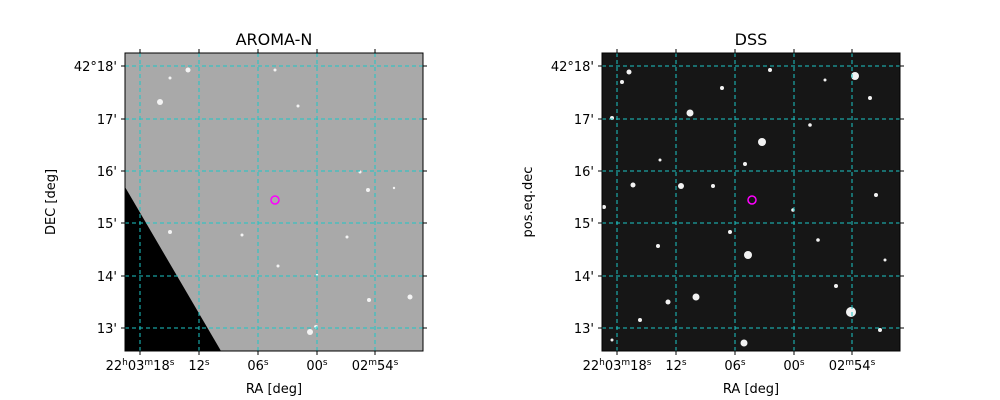 The image size is (1000, 400). I want to click on y-axis-label: pos.eq.dec, so click(528, 202).